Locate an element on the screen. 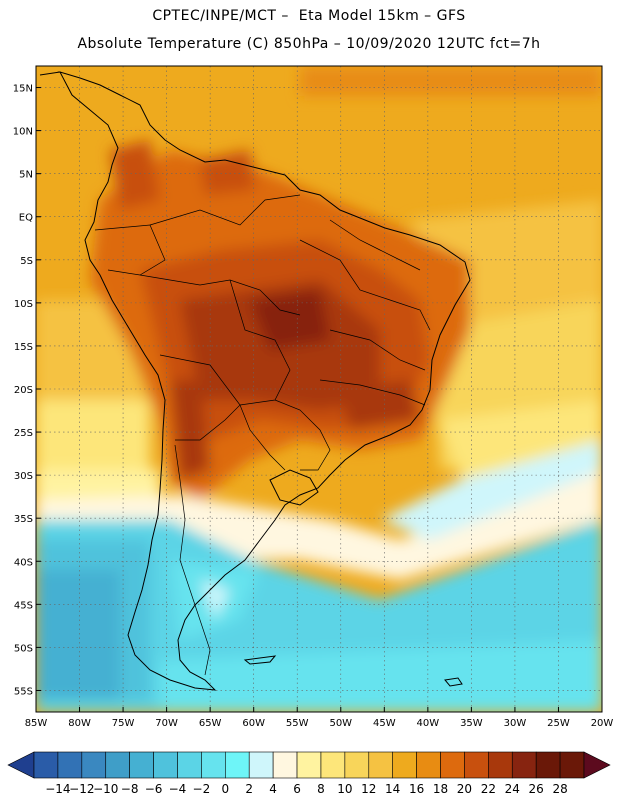 The height and width of the screenshot is (800, 618). lat-label: 20S is located at coordinates (23, 390).